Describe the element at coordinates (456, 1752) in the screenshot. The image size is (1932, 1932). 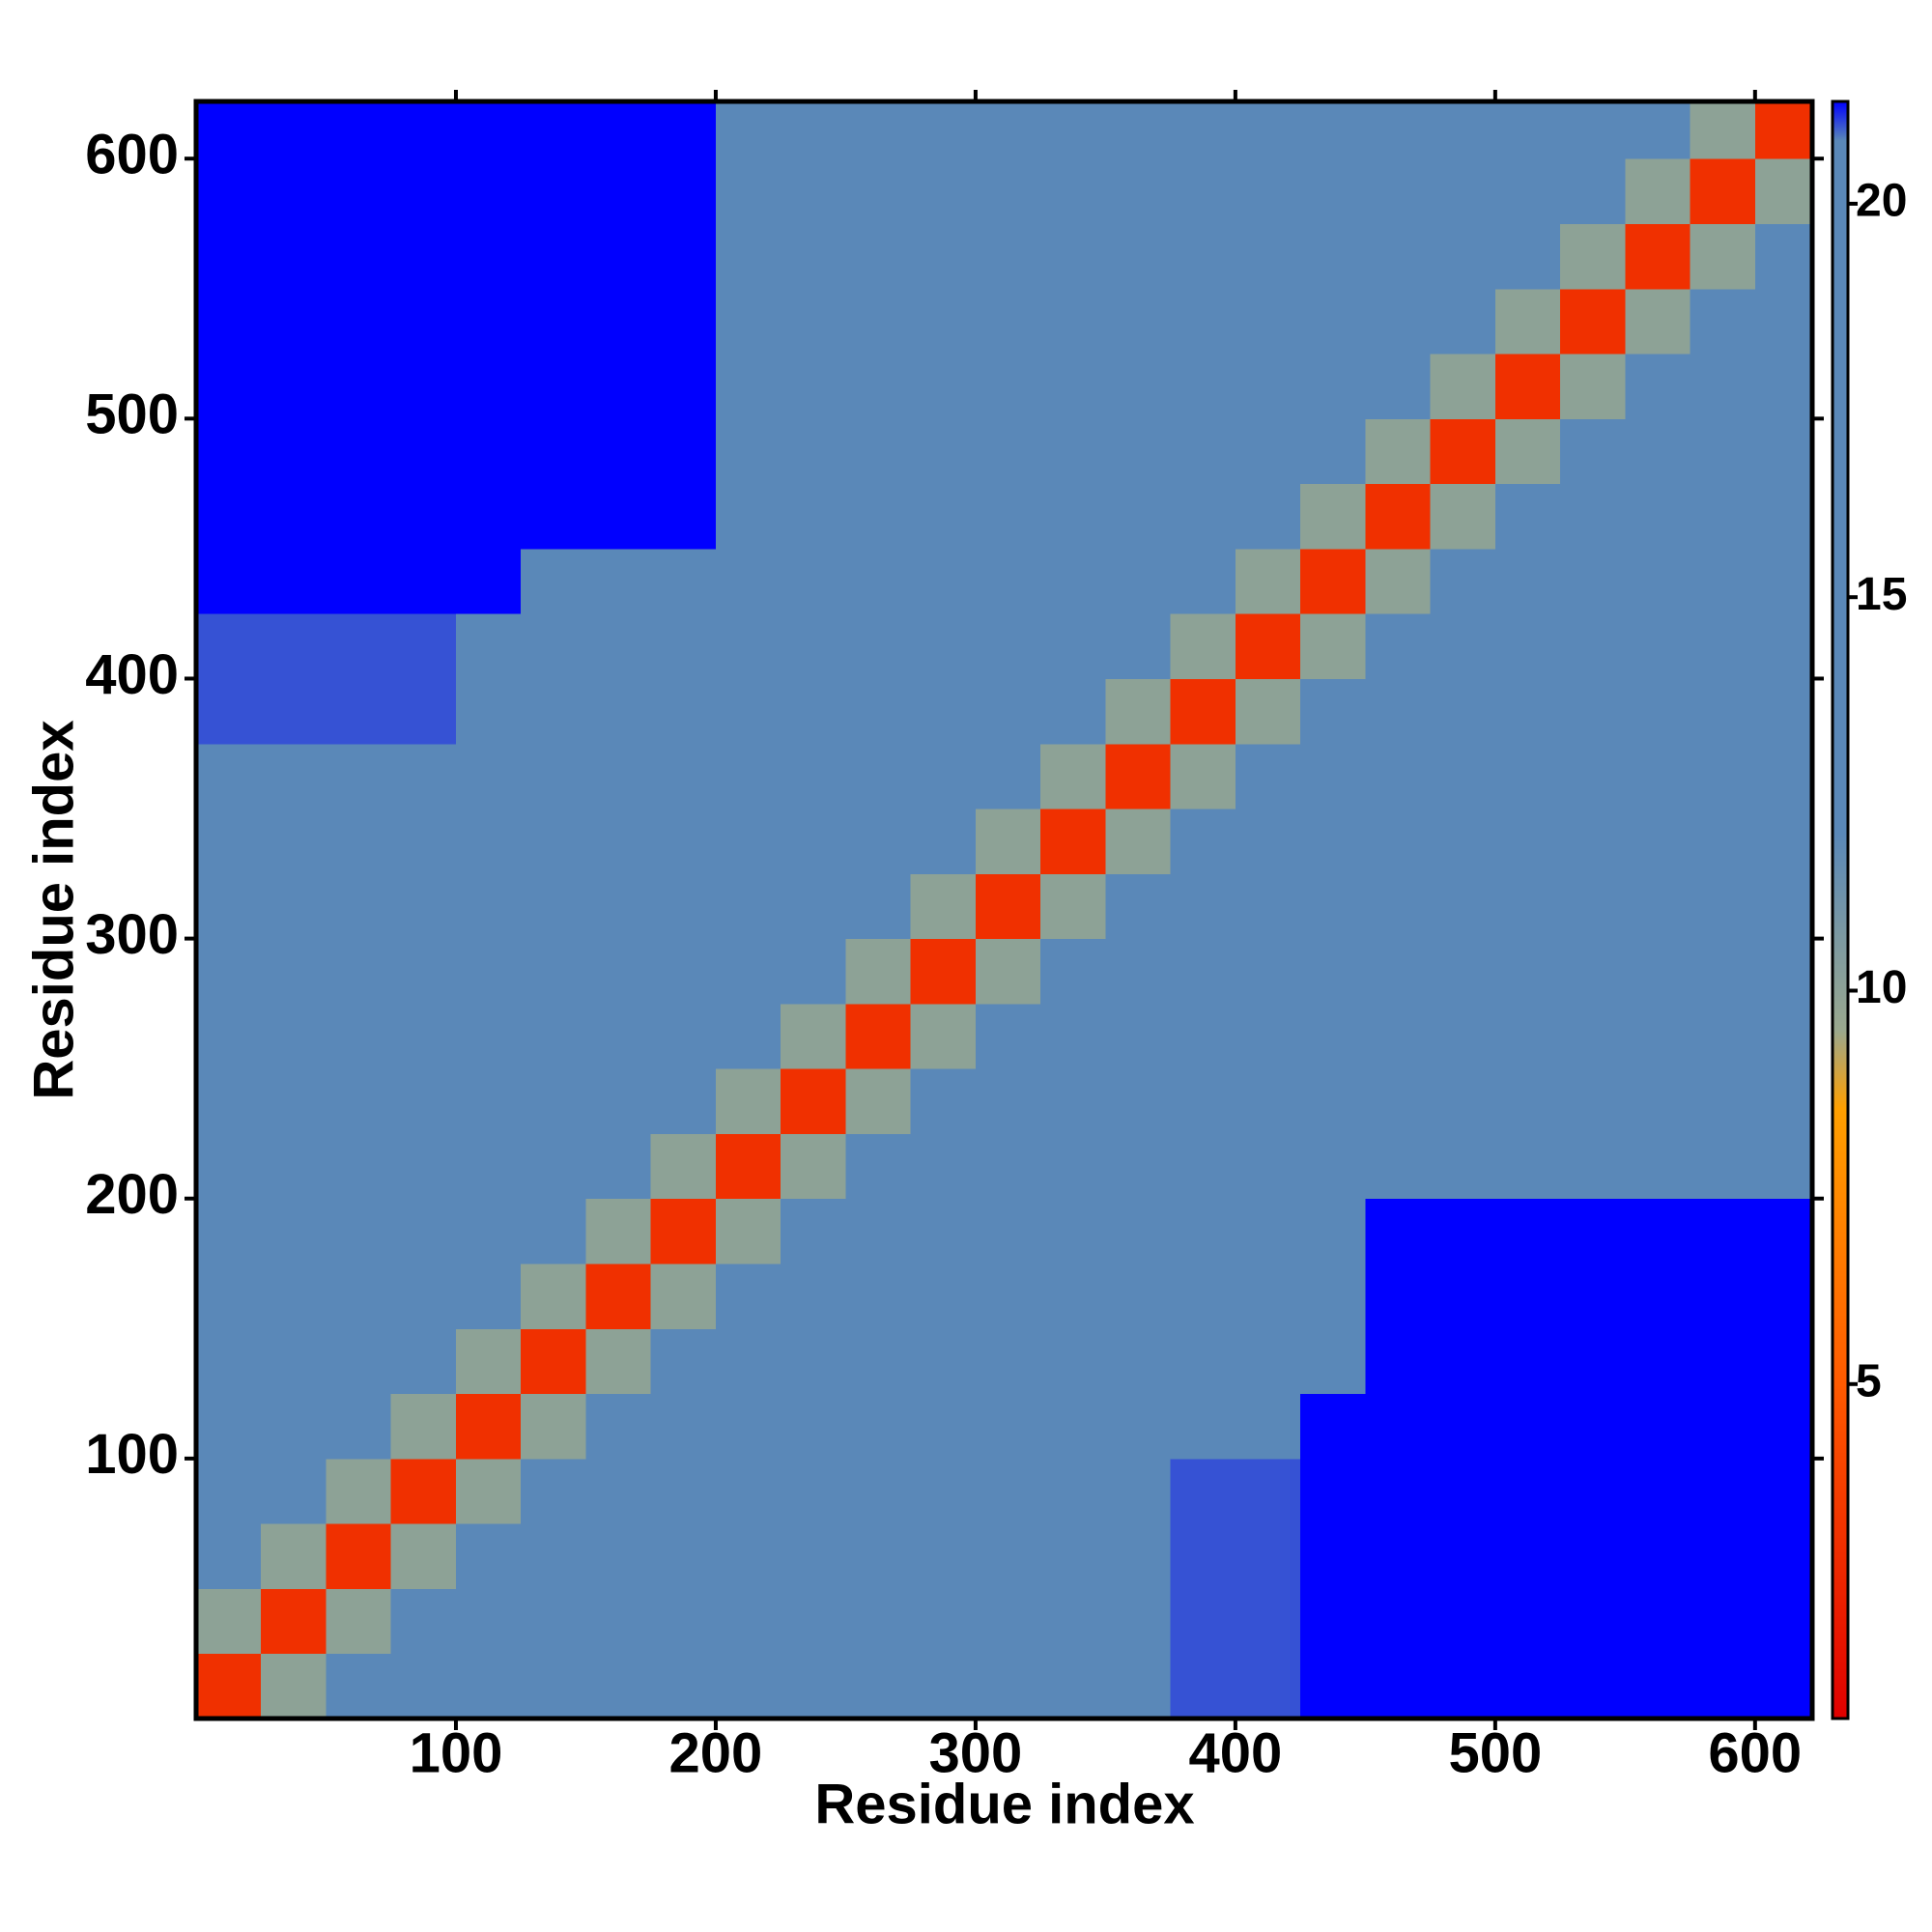
I see `x-tick-label: 100` at that location.